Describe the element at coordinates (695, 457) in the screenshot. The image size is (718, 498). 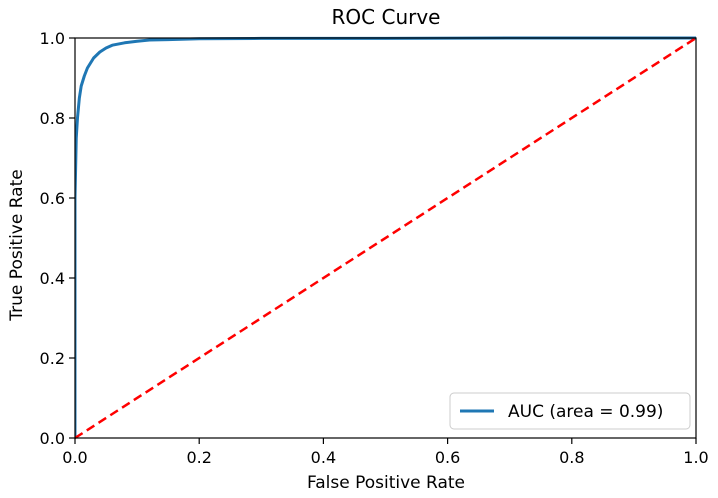
I see `x-tick-label: 1.0` at that location.